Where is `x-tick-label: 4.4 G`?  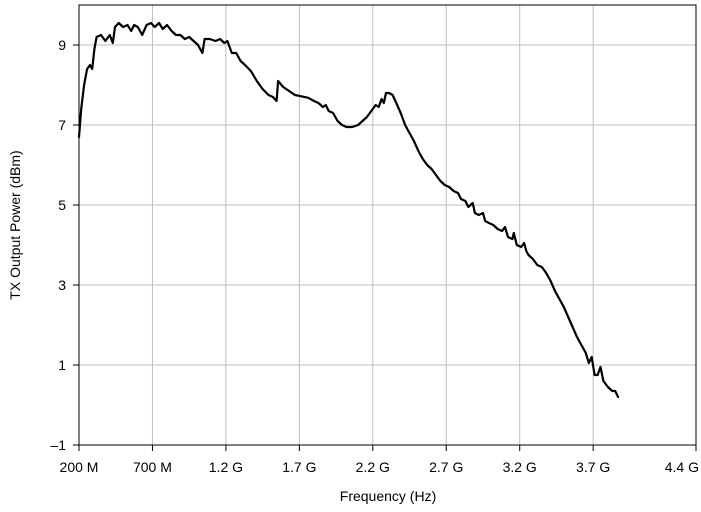 x-tick-label: 4.4 G is located at coordinates (682, 467).